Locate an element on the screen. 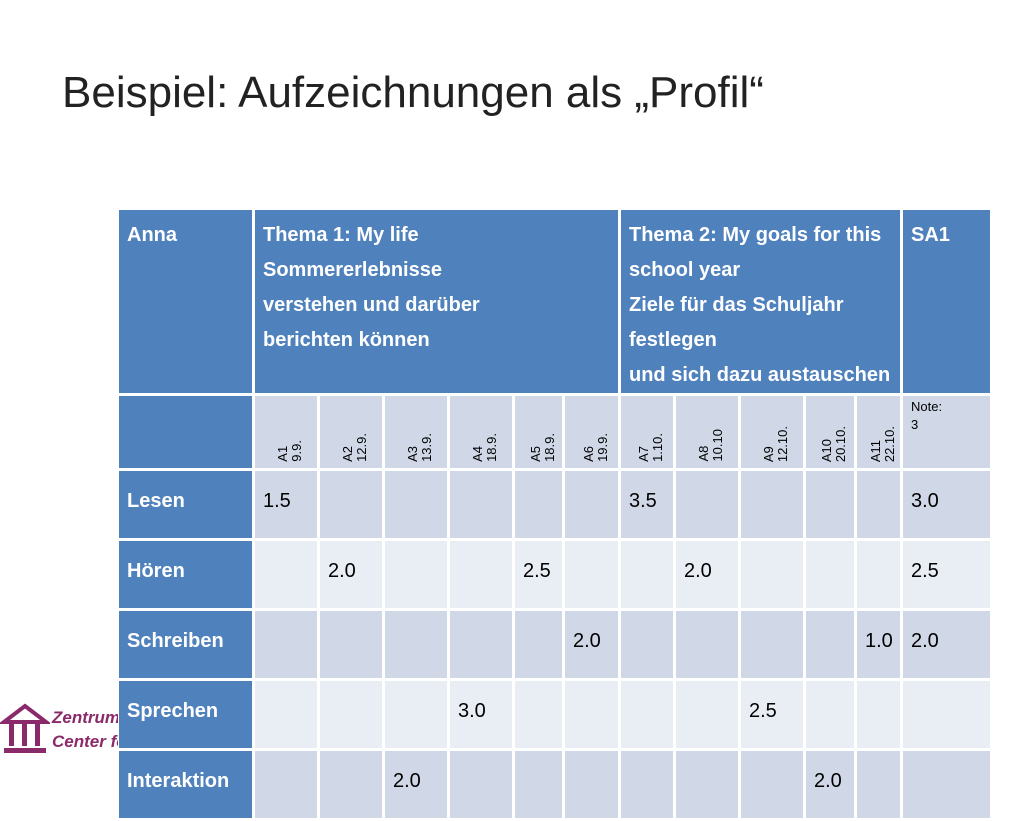 This screenshot has width=1024, height=821. topic1-line2: Sommererlebnisse is located at coordinates (352, 270).